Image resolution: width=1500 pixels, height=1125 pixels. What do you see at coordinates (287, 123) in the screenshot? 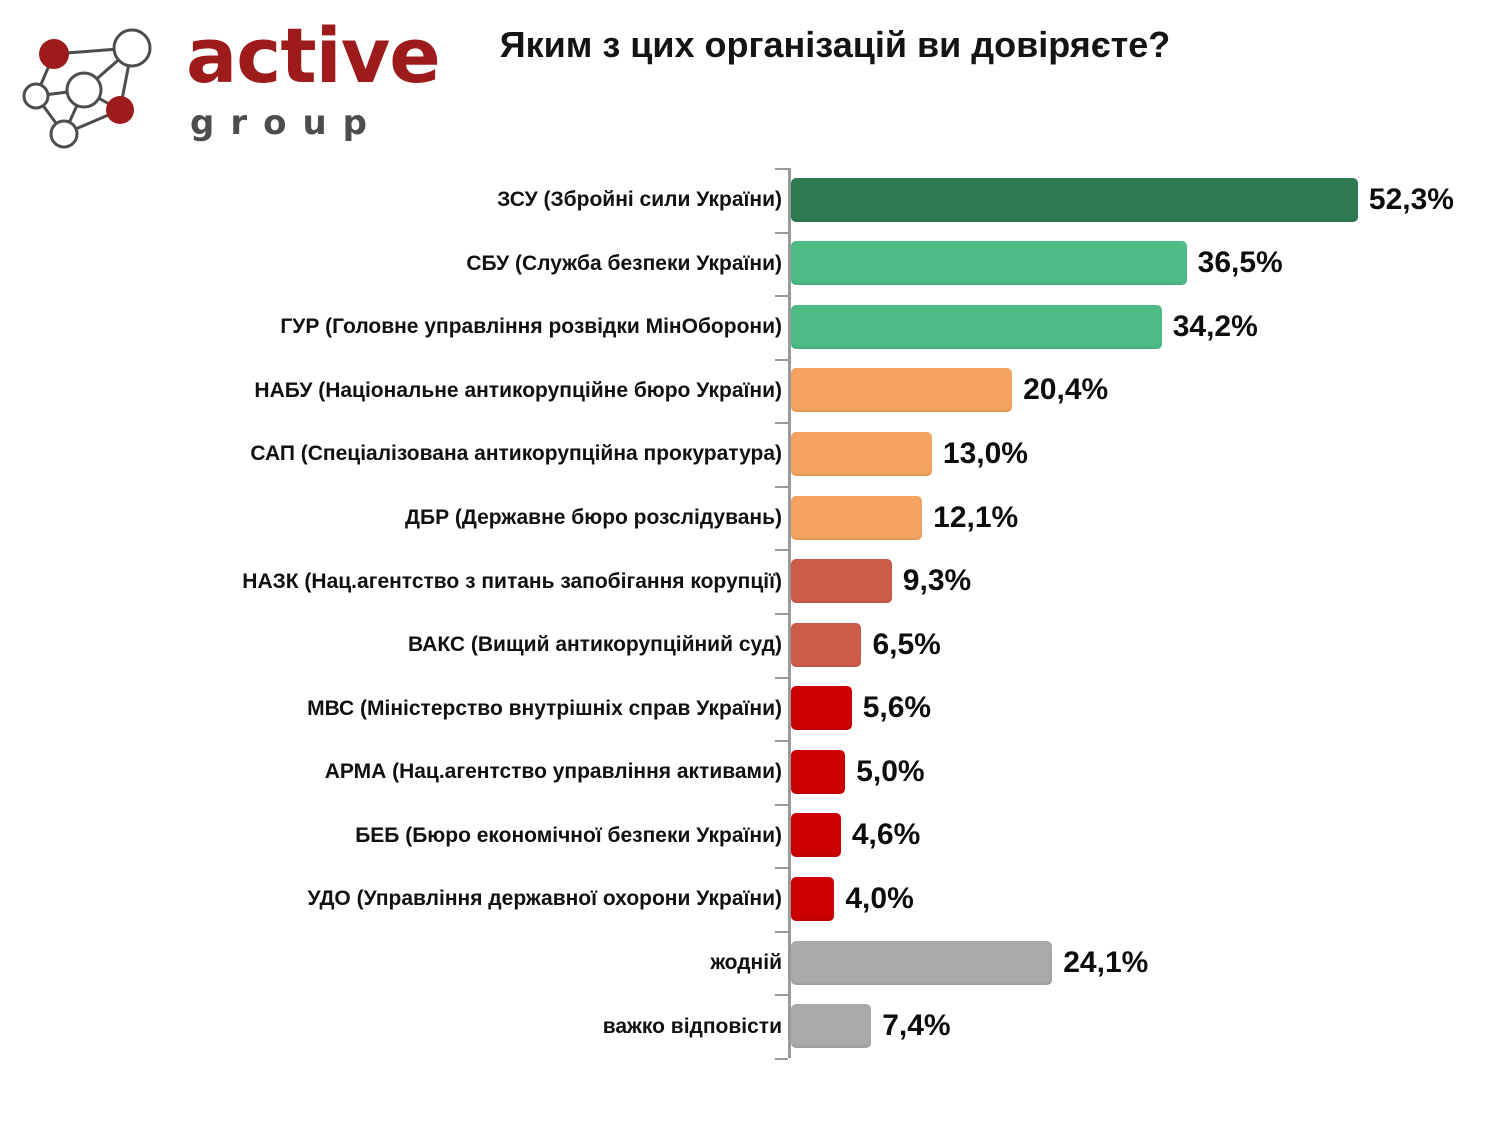
I see `logo-subword: group` at bounding box center [287, 123].